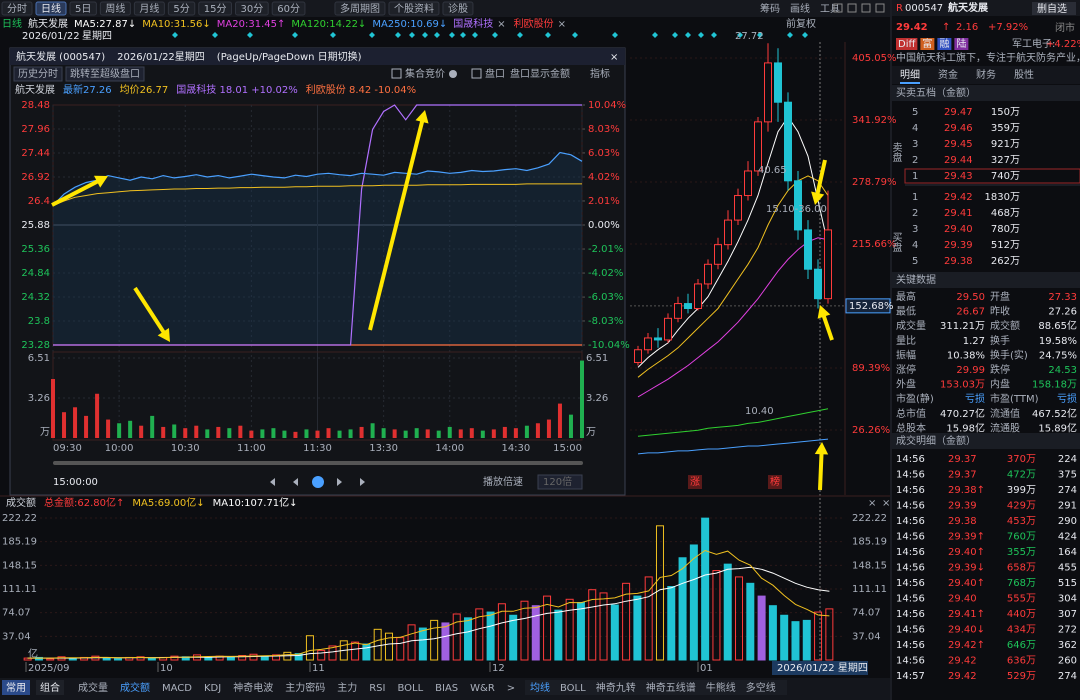 Image resolution: width=1080 pixels, height=700 pixels. I want to click on indicator-tab: 神奇电波, so click(253, 687).